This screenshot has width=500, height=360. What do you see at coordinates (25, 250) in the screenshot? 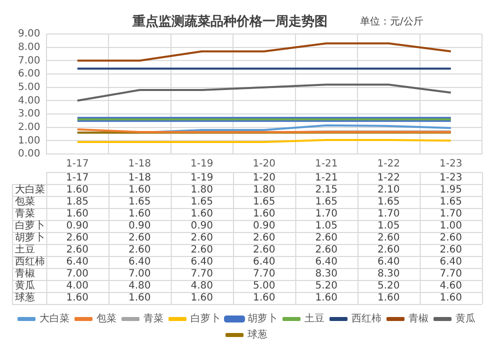
I see `text: 土豆` at bounding box center [25, 250].